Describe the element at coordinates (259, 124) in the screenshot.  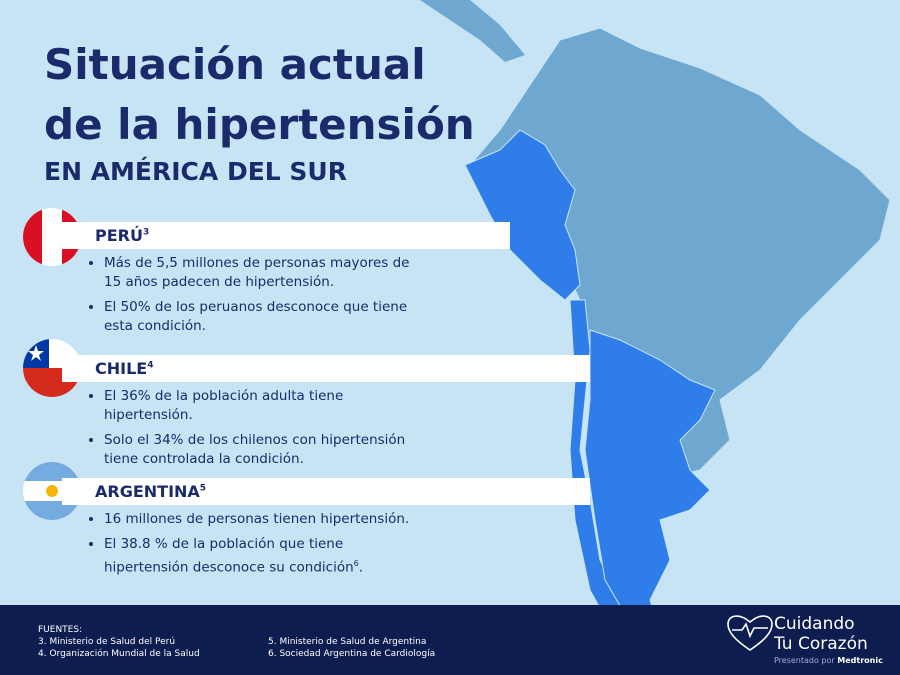
I see `title-line: de la hipertensión` at that location.